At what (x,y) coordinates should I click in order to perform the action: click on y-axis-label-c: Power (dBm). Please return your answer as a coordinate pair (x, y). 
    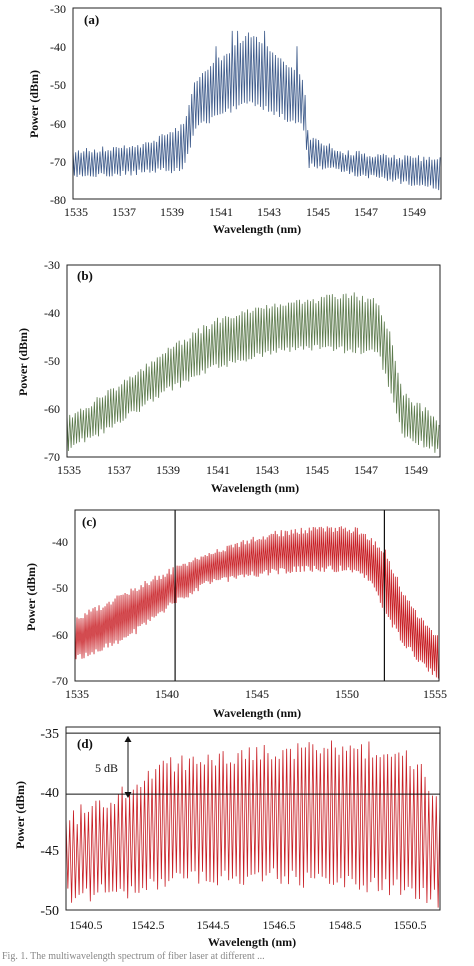
    Looking at the image, I should click on (31, 597).